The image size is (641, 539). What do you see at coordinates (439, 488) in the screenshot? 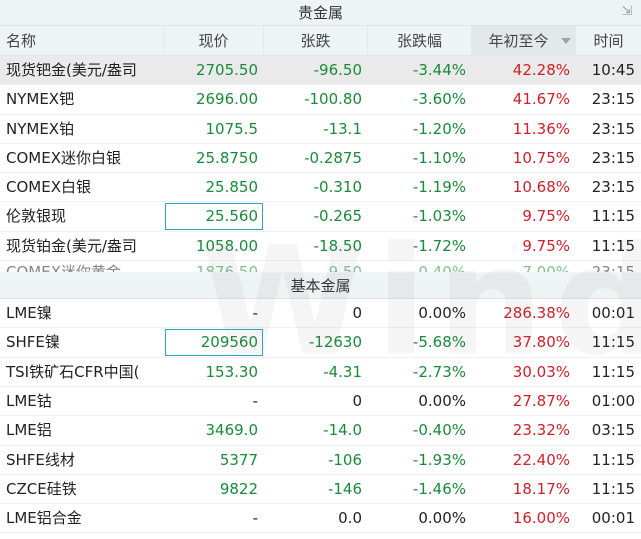
I see `cell-pct: -1.46%` at bounding box center [439, 488].